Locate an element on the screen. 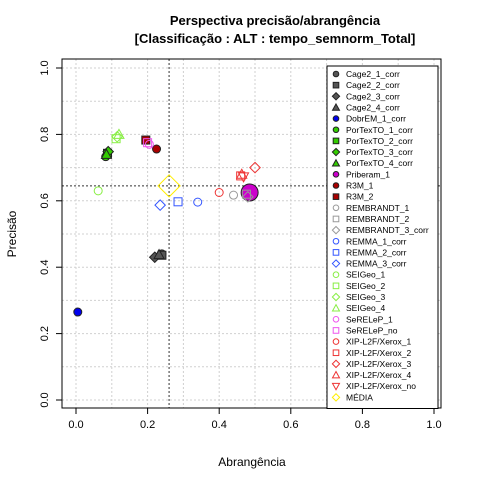 This screenshot has width=480, height=480. y-tick-label: 0.4 is located at coordinates (45, 267).